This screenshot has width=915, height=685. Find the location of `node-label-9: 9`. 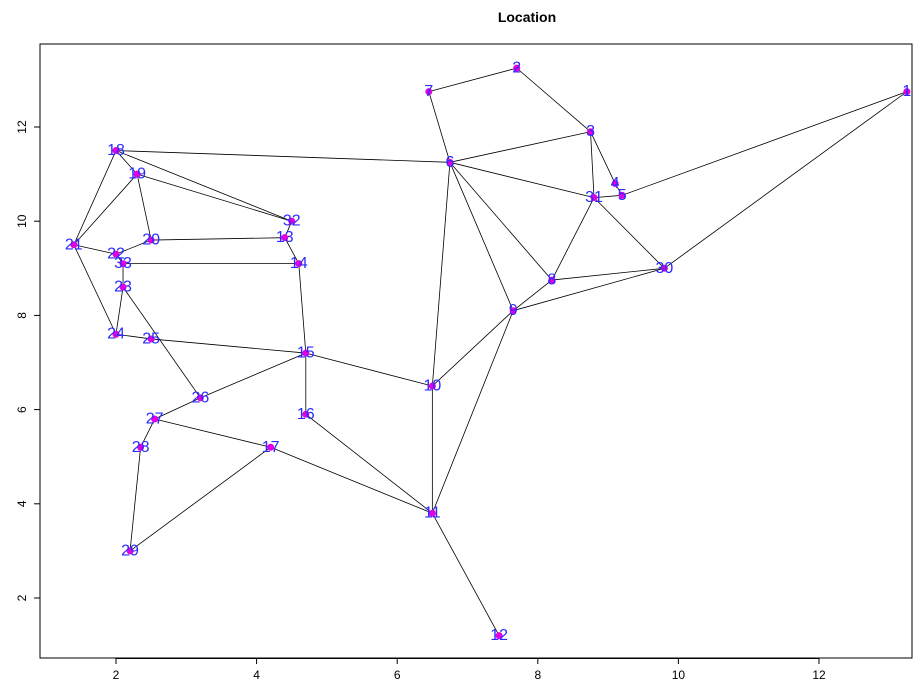

node-label-9: 9 is located at coordinates (513, 310).